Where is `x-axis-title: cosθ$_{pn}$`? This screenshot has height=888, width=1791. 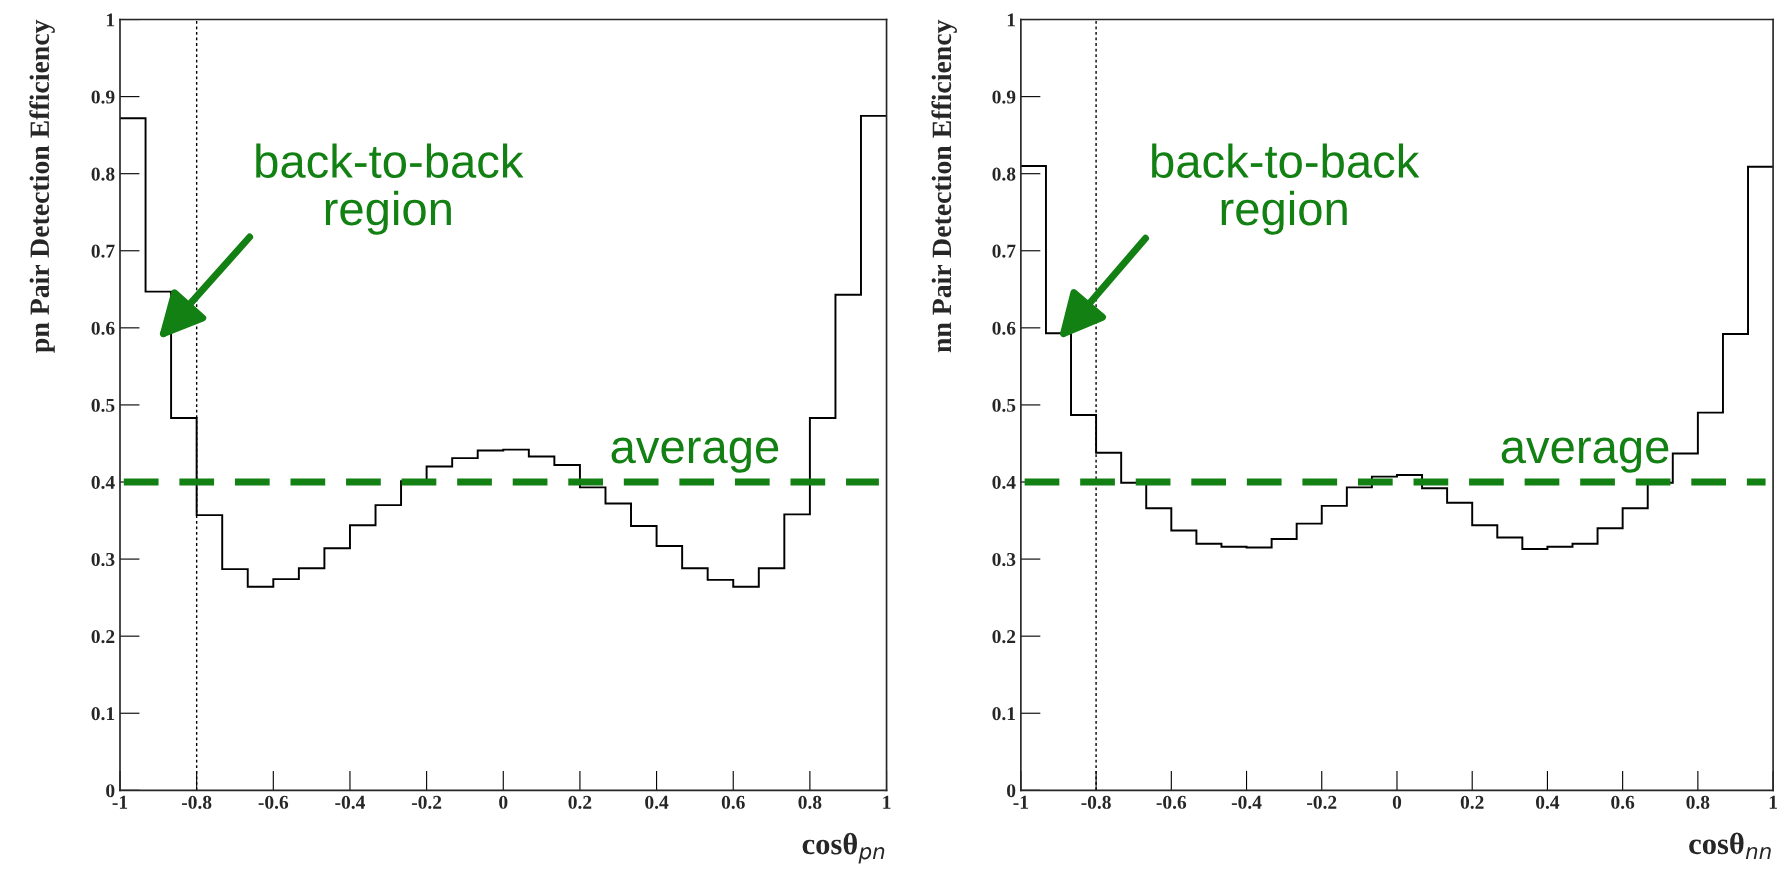
x-axis-title: cosθ$_{pn}$ is located at coordinates (843, 848).